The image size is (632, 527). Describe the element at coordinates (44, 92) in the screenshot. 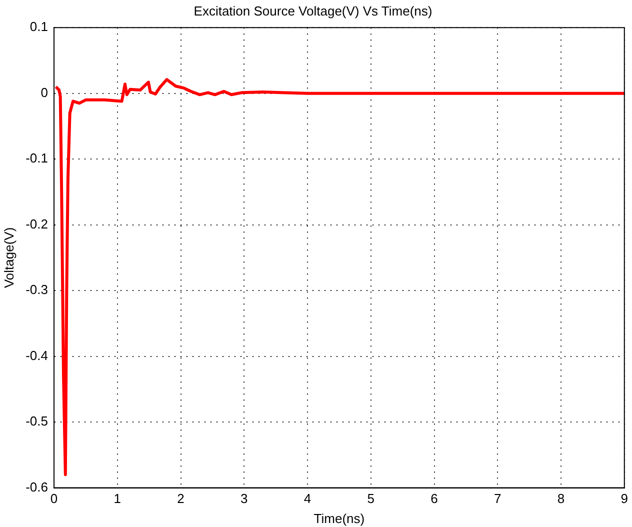

I see `y-tick-label: 0` at that location.